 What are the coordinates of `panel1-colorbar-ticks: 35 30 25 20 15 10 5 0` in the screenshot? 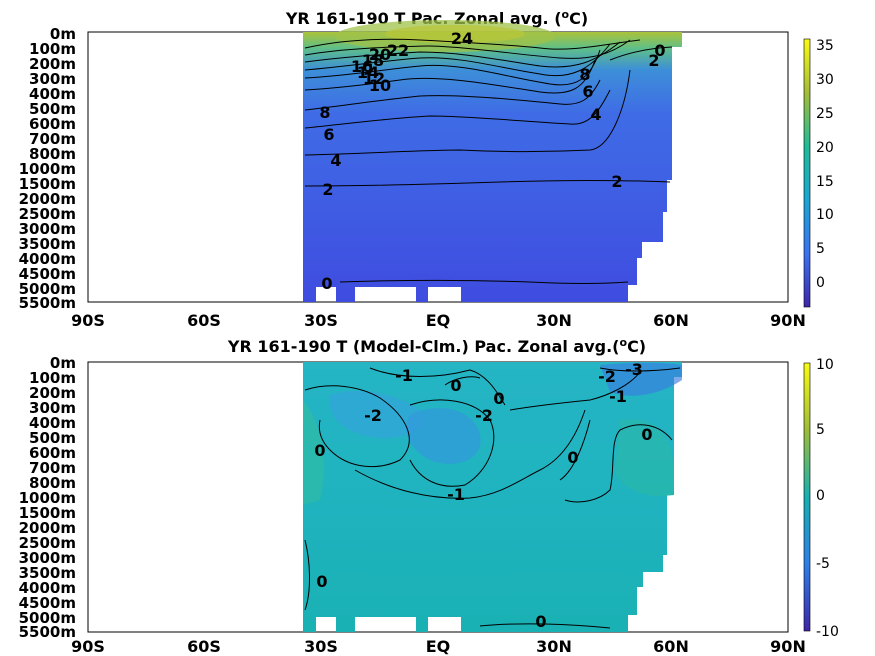 It's located at (825, 164).